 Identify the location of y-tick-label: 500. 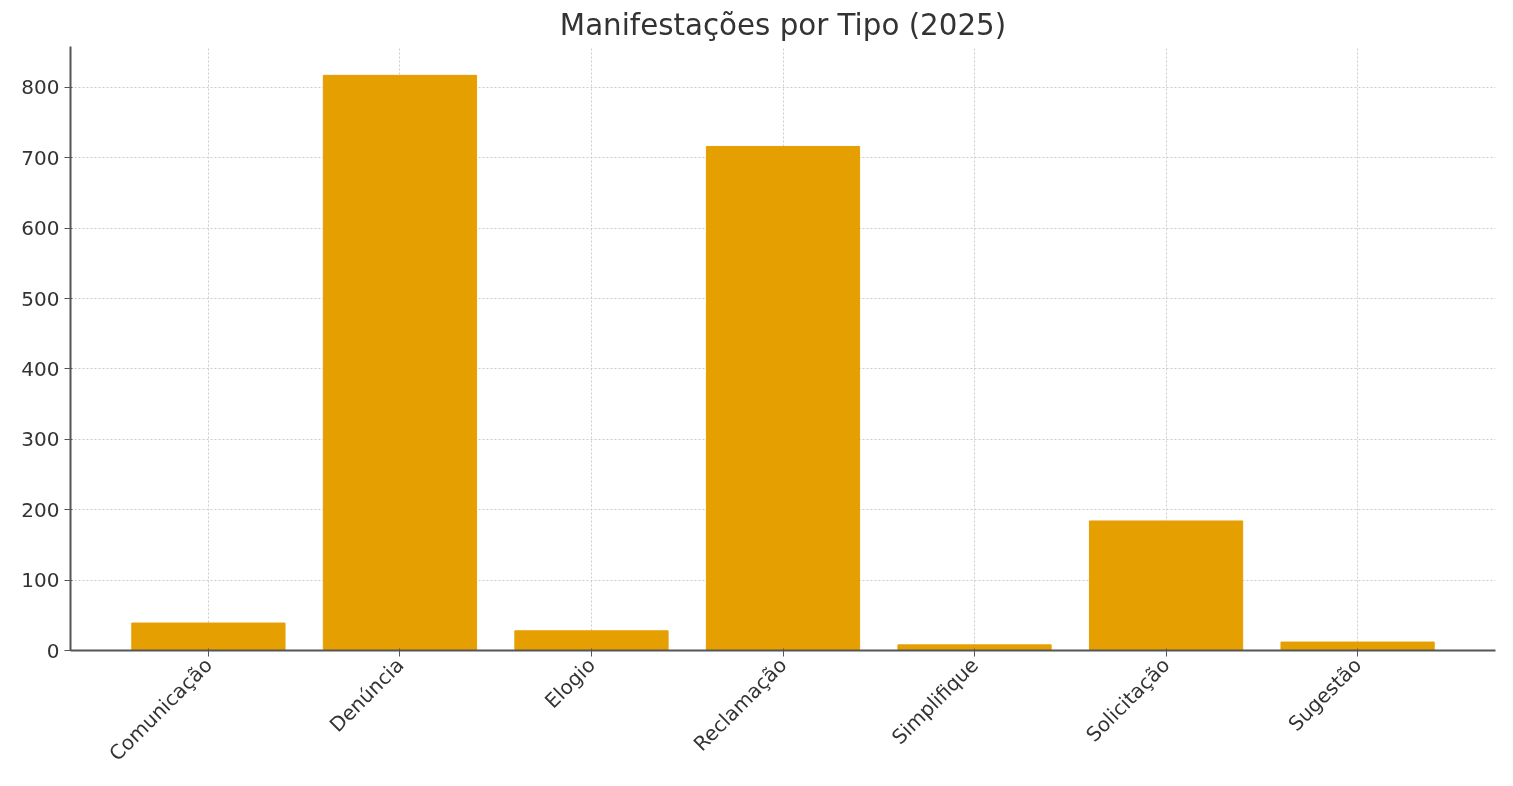
(40, 298).